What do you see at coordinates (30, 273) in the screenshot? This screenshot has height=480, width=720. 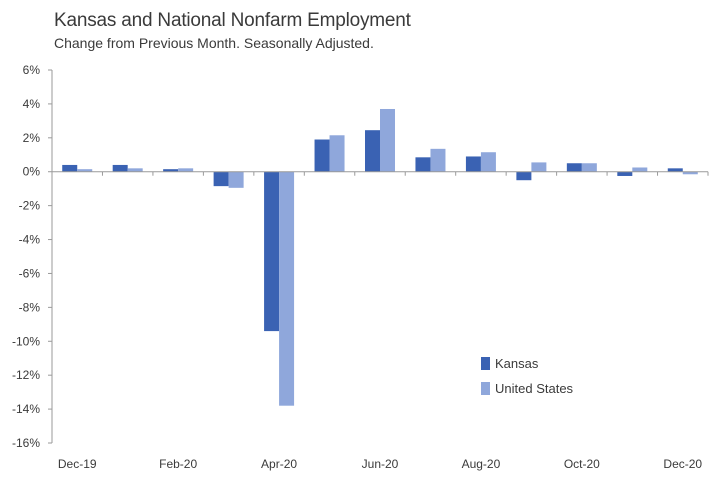 I see `y-tick-label: -6%` at bounding box center [30, 273].